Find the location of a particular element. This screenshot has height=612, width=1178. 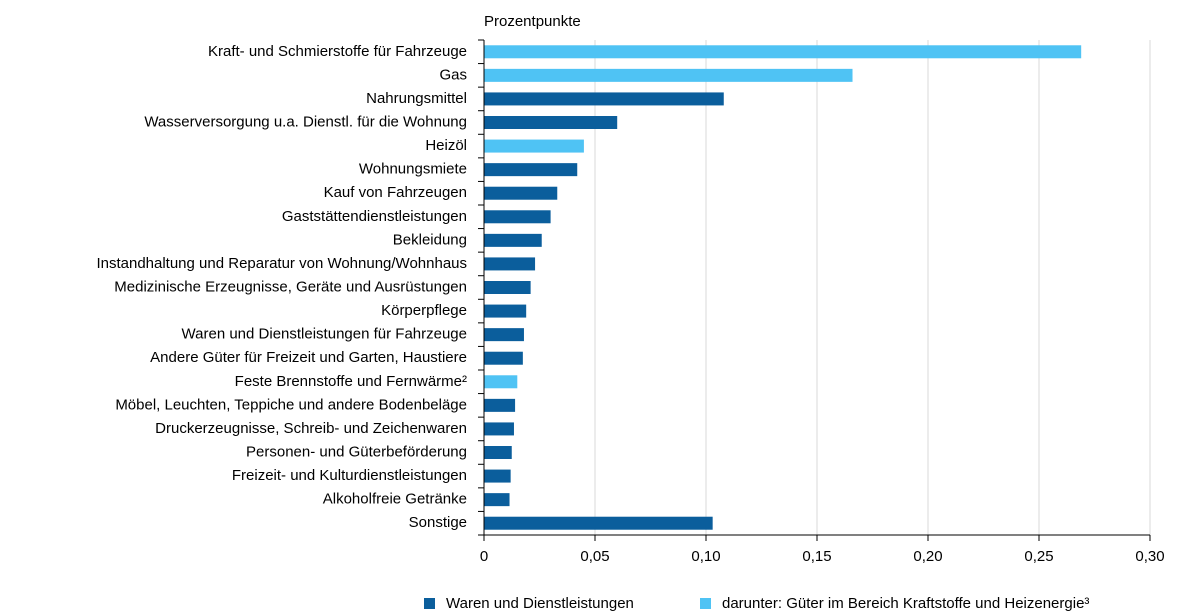

x-axis-label: Prozentpunkte is located at coordinates (532, 21).